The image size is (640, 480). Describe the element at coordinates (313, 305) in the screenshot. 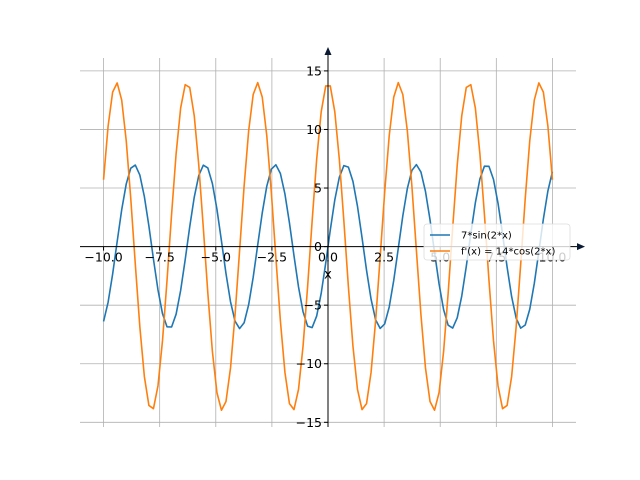

I see `y-tick-label: −5` at that location.